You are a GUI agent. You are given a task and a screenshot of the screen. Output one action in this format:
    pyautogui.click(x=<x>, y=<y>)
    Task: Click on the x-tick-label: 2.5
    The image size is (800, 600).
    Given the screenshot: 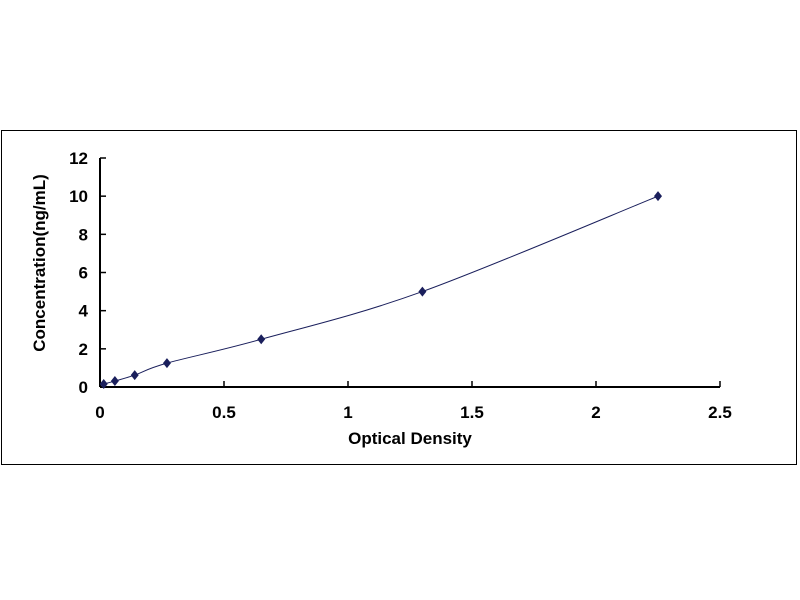 What is the action you would take?
    pyautogui.click(x=720, y=412)
    